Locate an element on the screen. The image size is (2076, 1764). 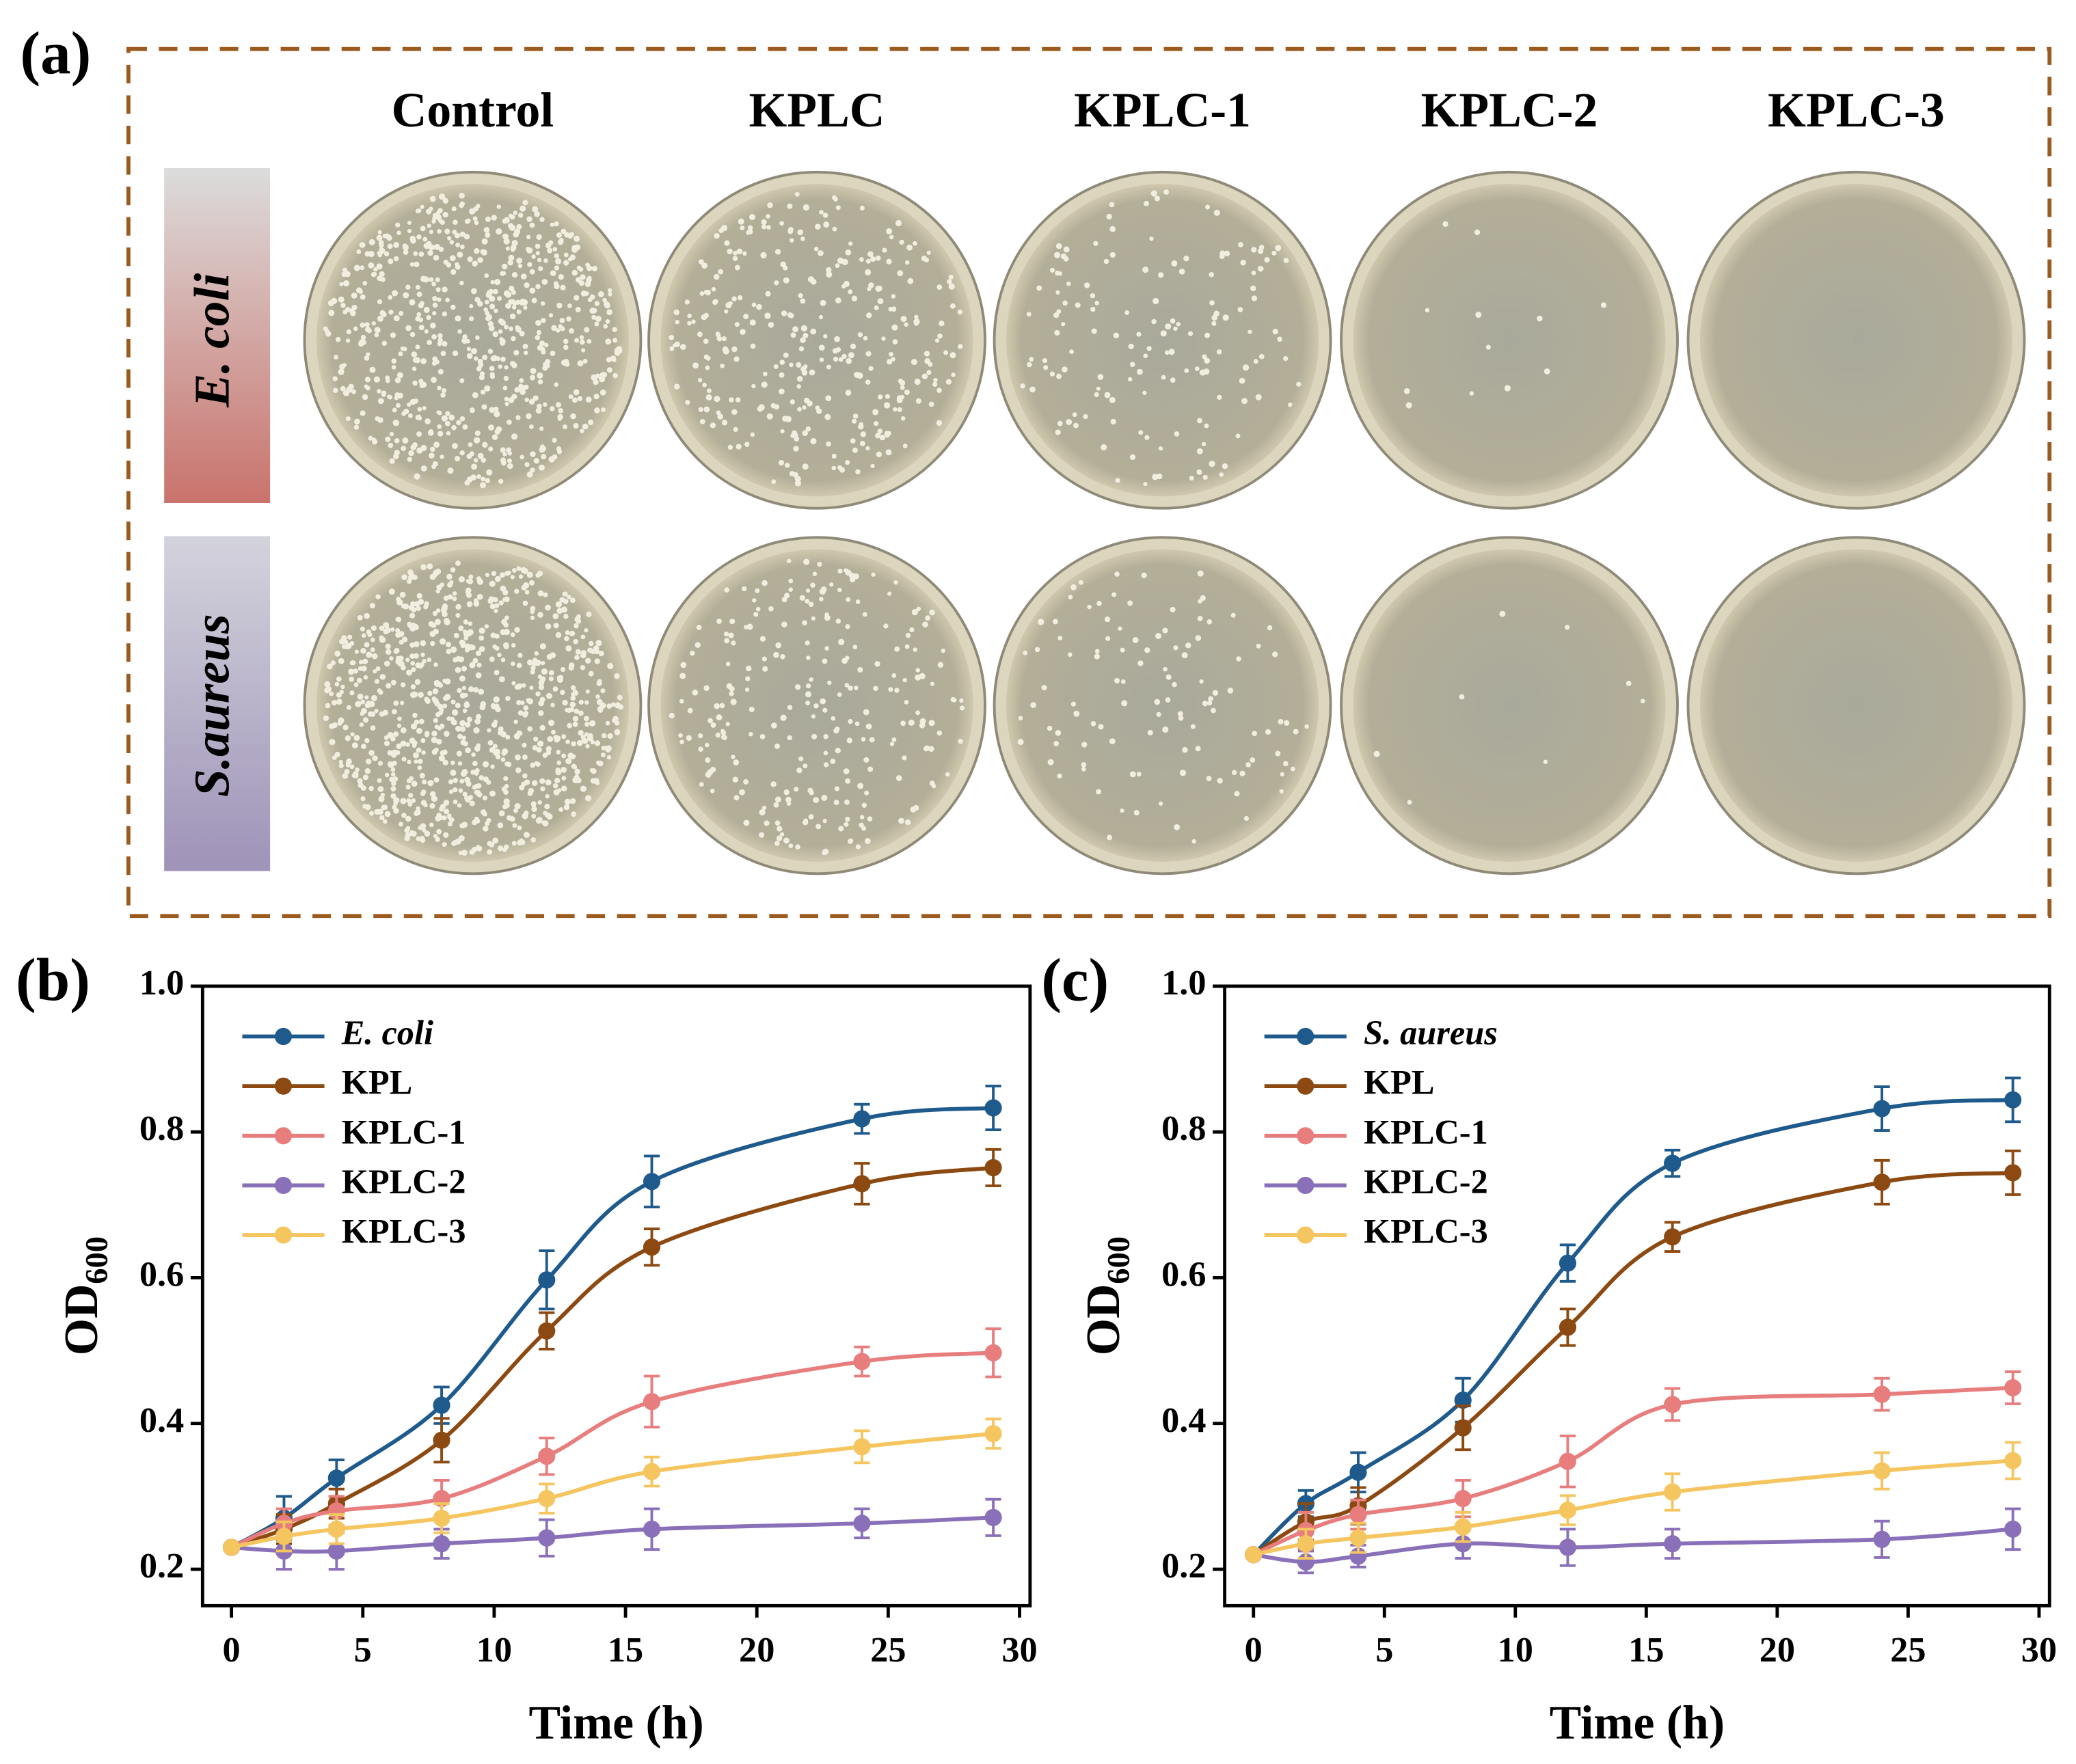
legend-marker is located at coordinates (1306, 1086).